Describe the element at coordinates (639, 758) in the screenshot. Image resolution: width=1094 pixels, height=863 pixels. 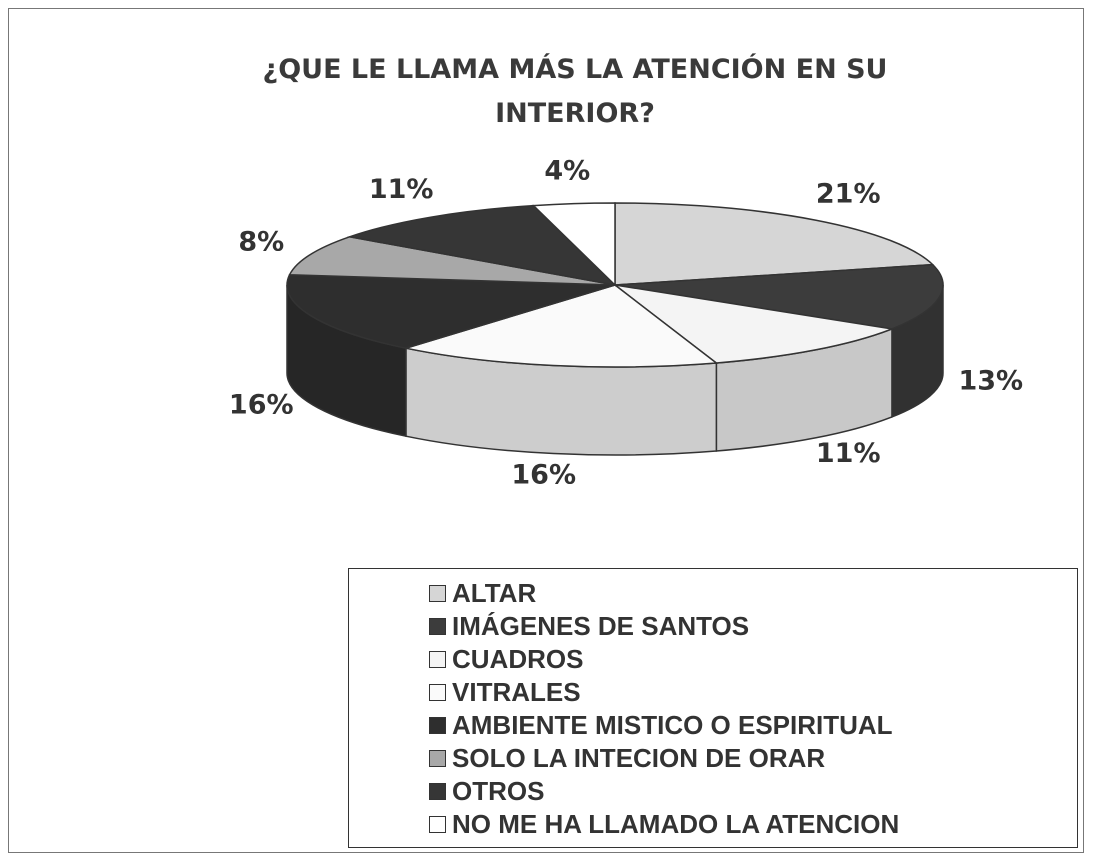
I see `legend-label: SOLO LA INTECION DE ORAR` at that location.